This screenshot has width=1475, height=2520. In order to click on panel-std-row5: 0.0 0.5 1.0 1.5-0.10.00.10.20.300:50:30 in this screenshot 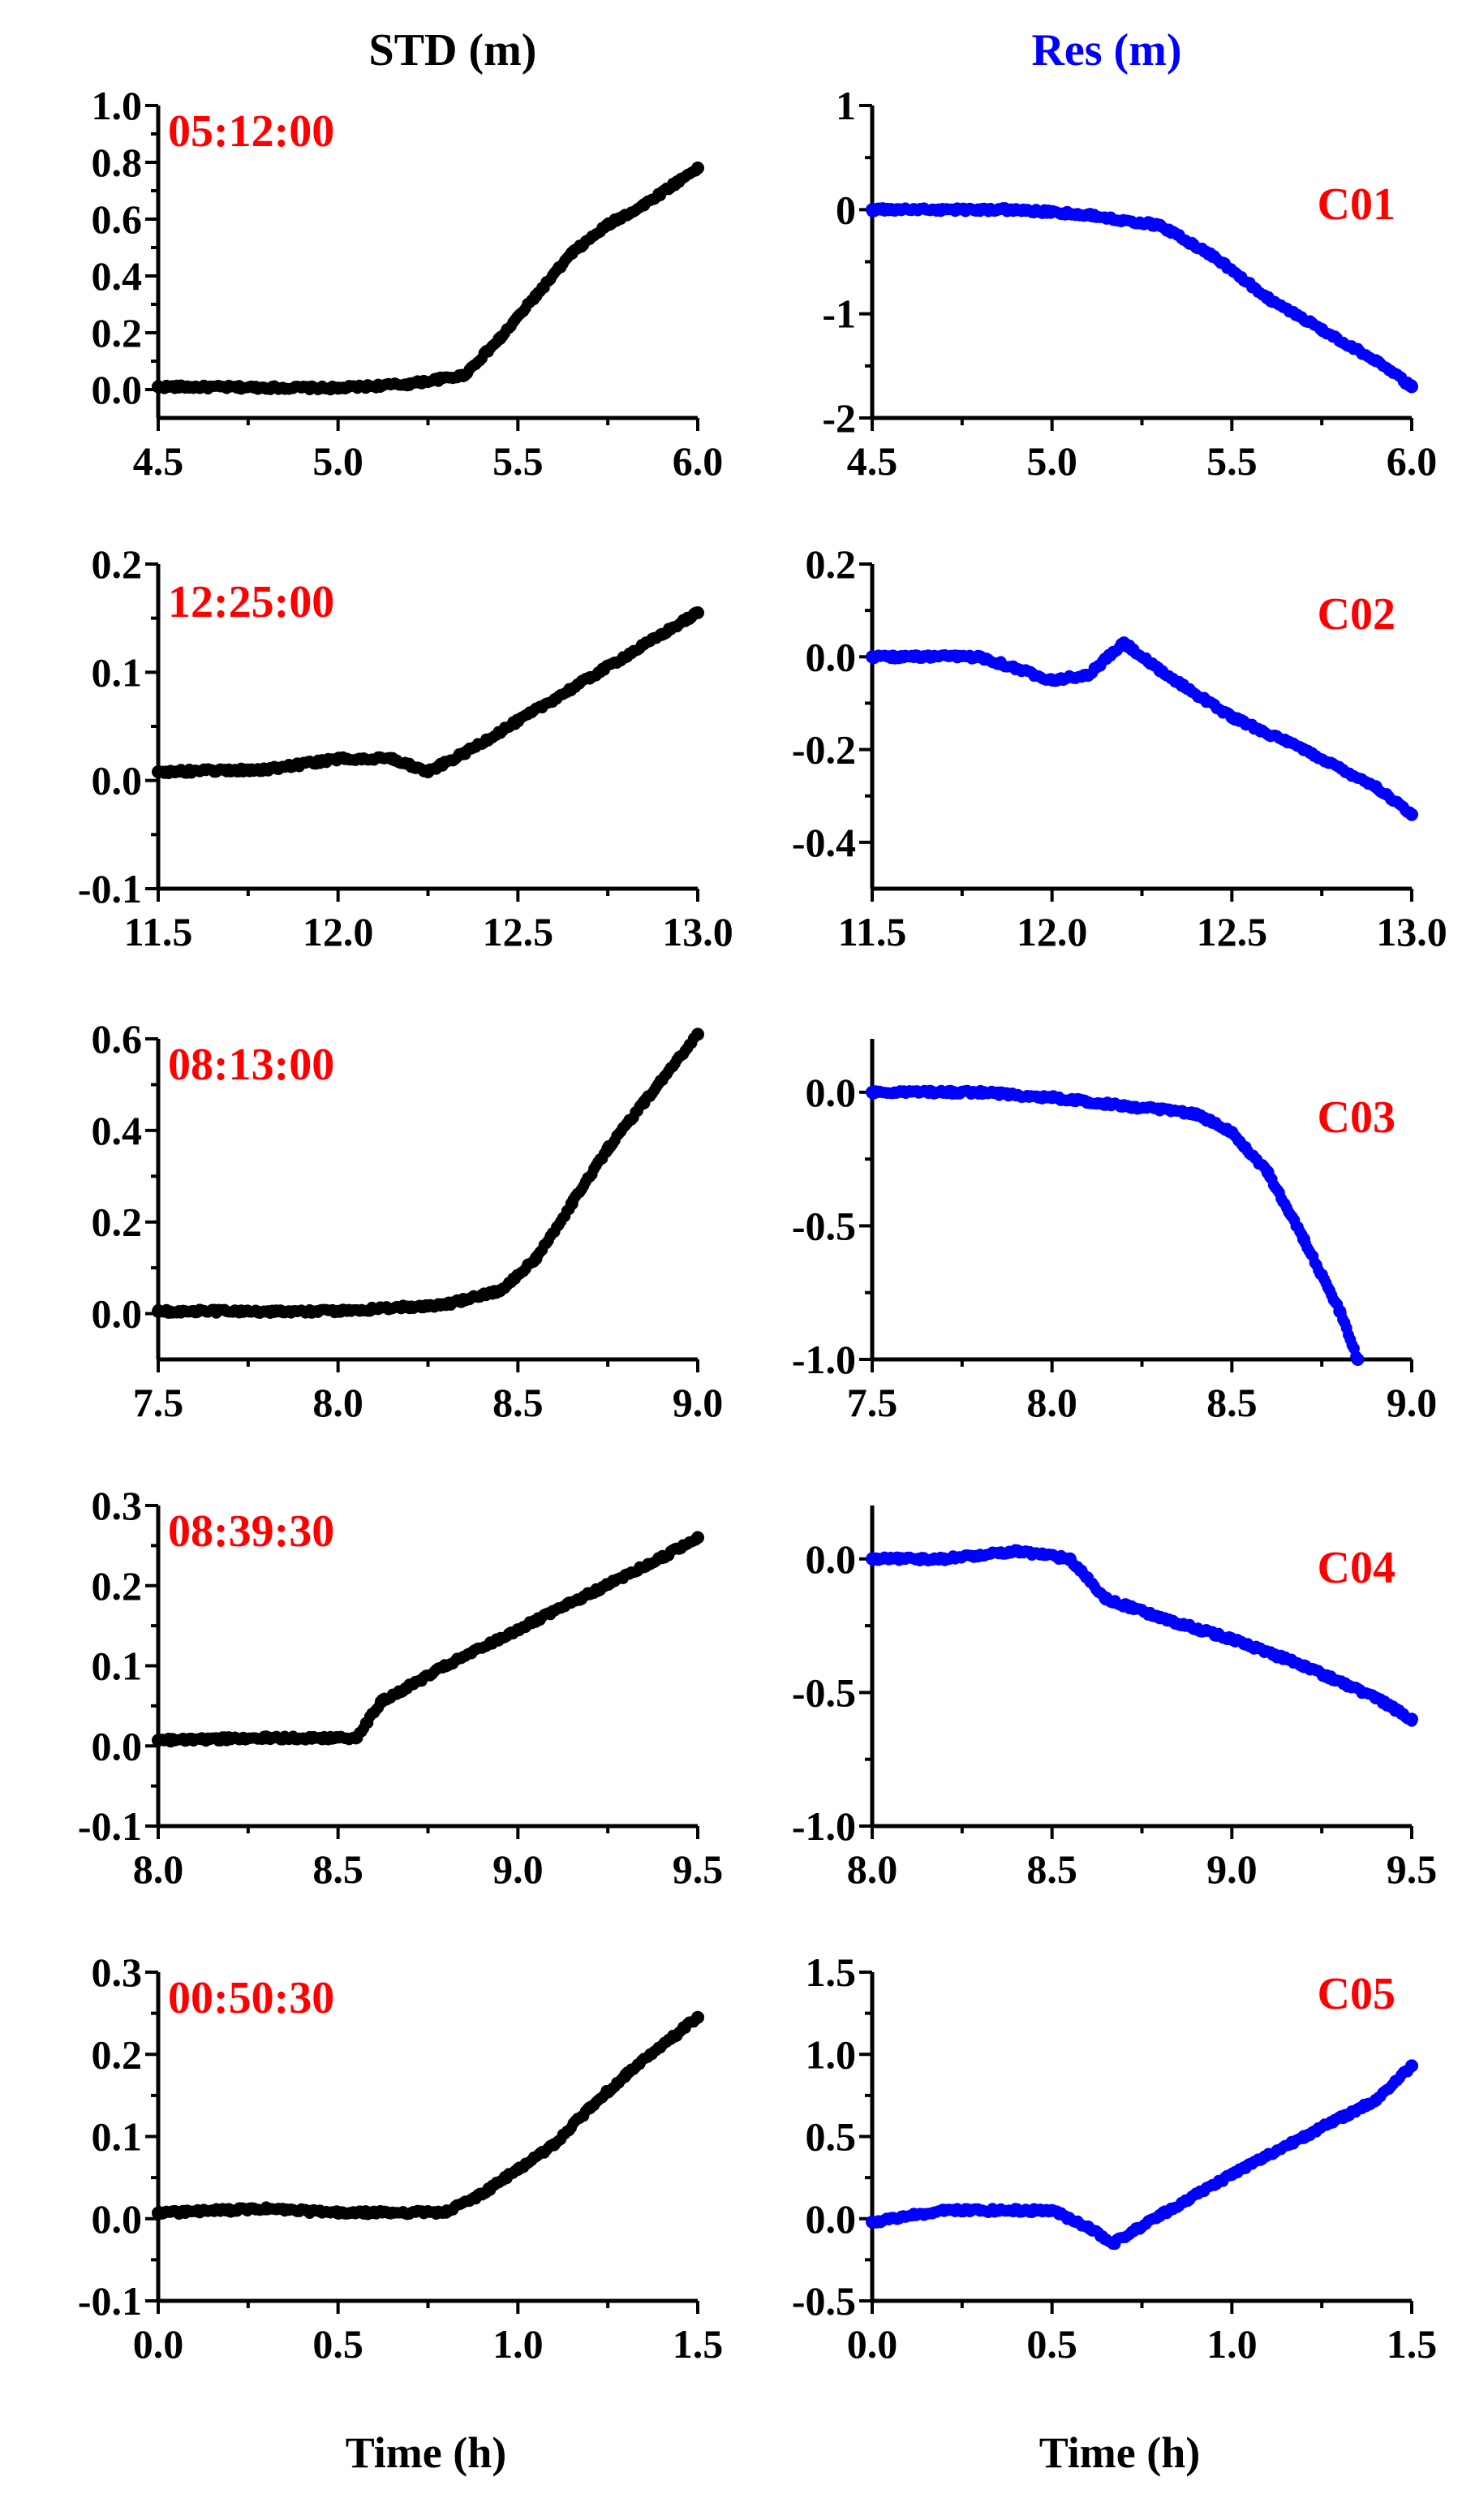, I will do `click(400, 2158)`.